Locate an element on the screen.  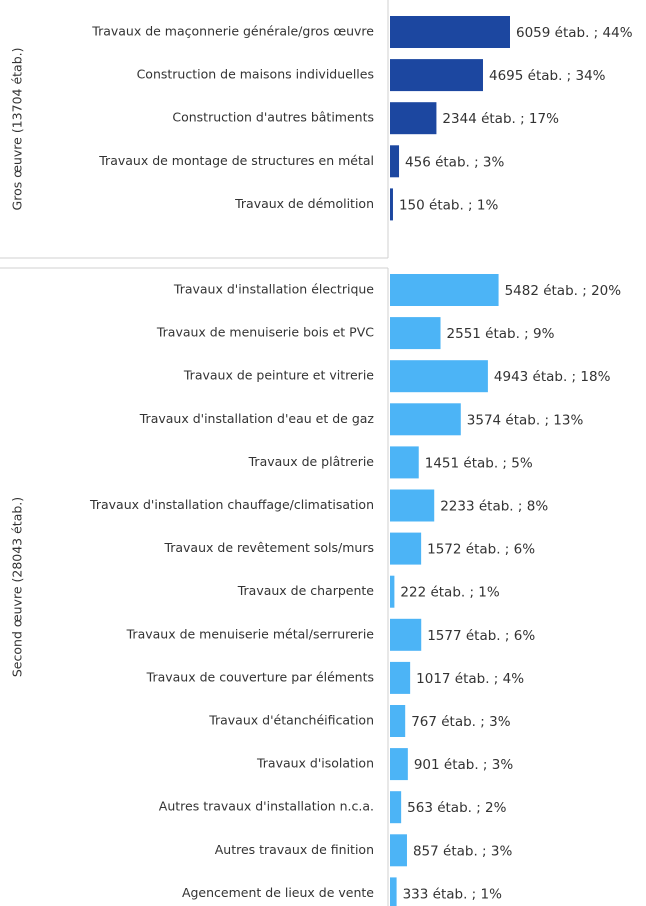
category-label: Autres travaux de finition is located at coordinates (294, 849).